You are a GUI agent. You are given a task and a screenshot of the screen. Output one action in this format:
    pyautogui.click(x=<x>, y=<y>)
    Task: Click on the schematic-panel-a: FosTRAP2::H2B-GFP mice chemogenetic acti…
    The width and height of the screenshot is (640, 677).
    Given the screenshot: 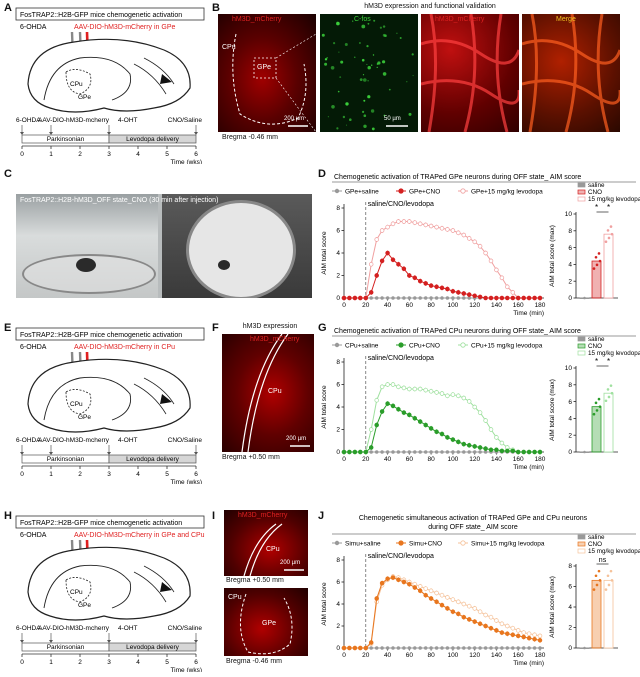 What is the action you would take?
    pyautogui.click(x=110, y=85)
    